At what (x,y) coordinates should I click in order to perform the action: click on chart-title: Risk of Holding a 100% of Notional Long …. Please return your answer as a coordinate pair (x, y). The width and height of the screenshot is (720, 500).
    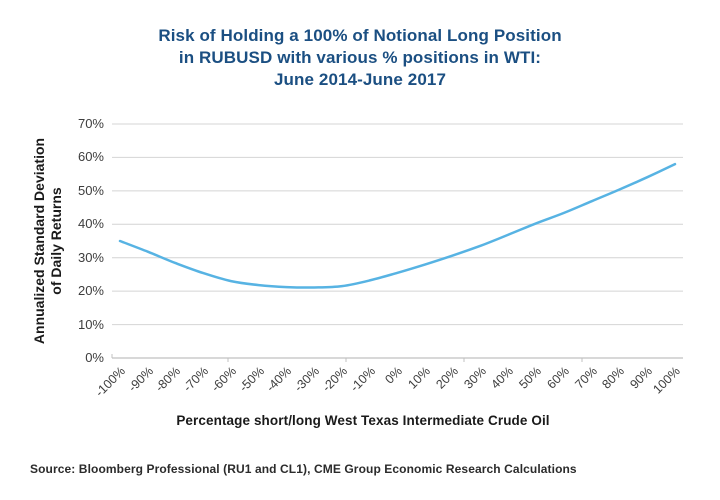
    Looking at the image, I should click on (360, 58).